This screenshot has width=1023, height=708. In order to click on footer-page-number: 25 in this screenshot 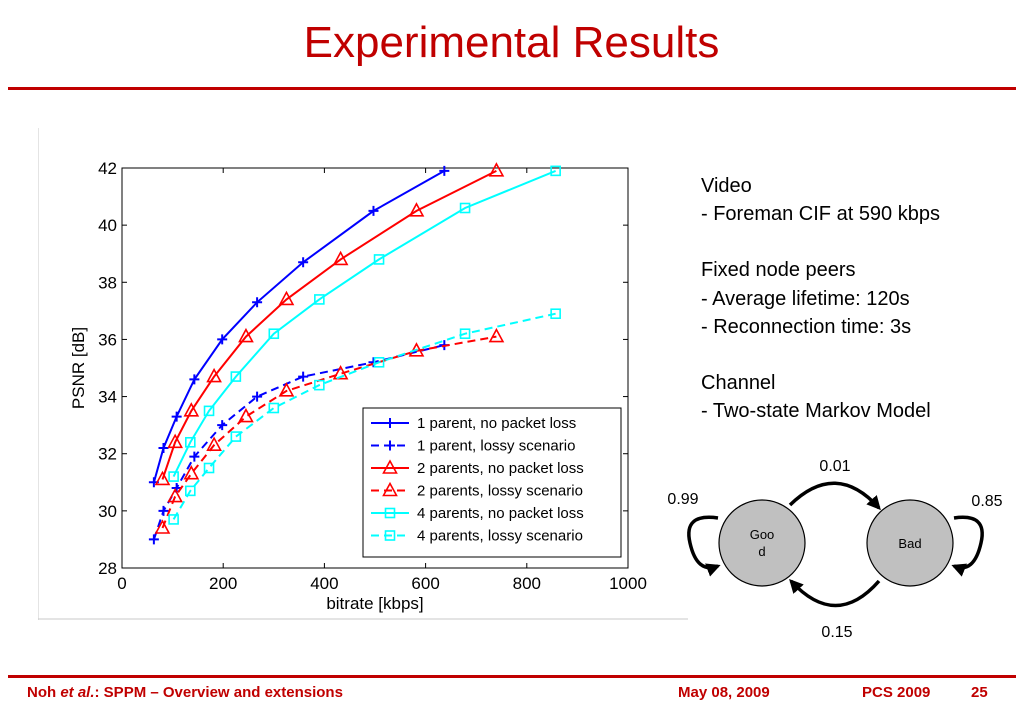, I will do `click(979, 692)`.